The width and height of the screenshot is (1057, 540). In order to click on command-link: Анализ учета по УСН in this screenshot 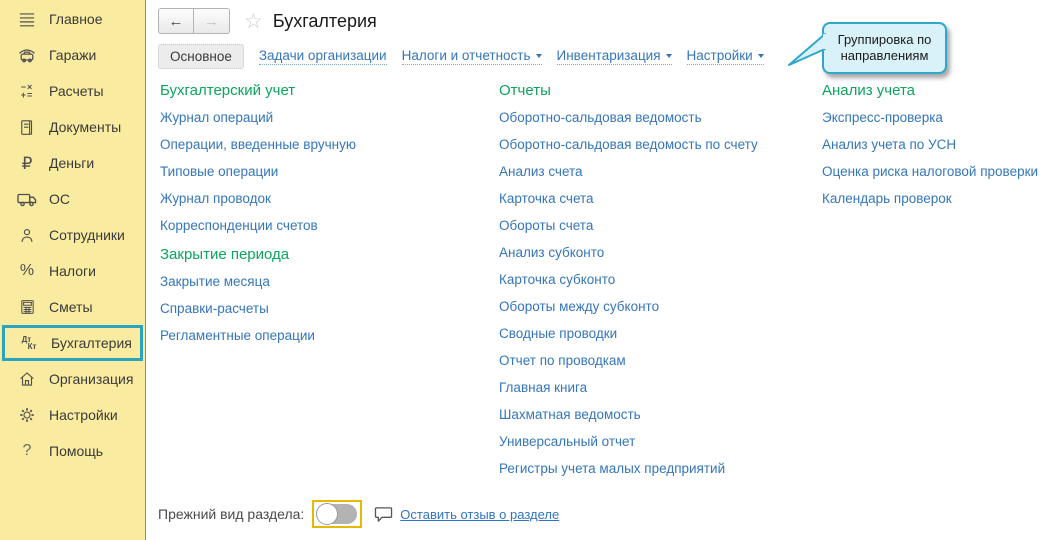, I will do `click(889, 144)`.